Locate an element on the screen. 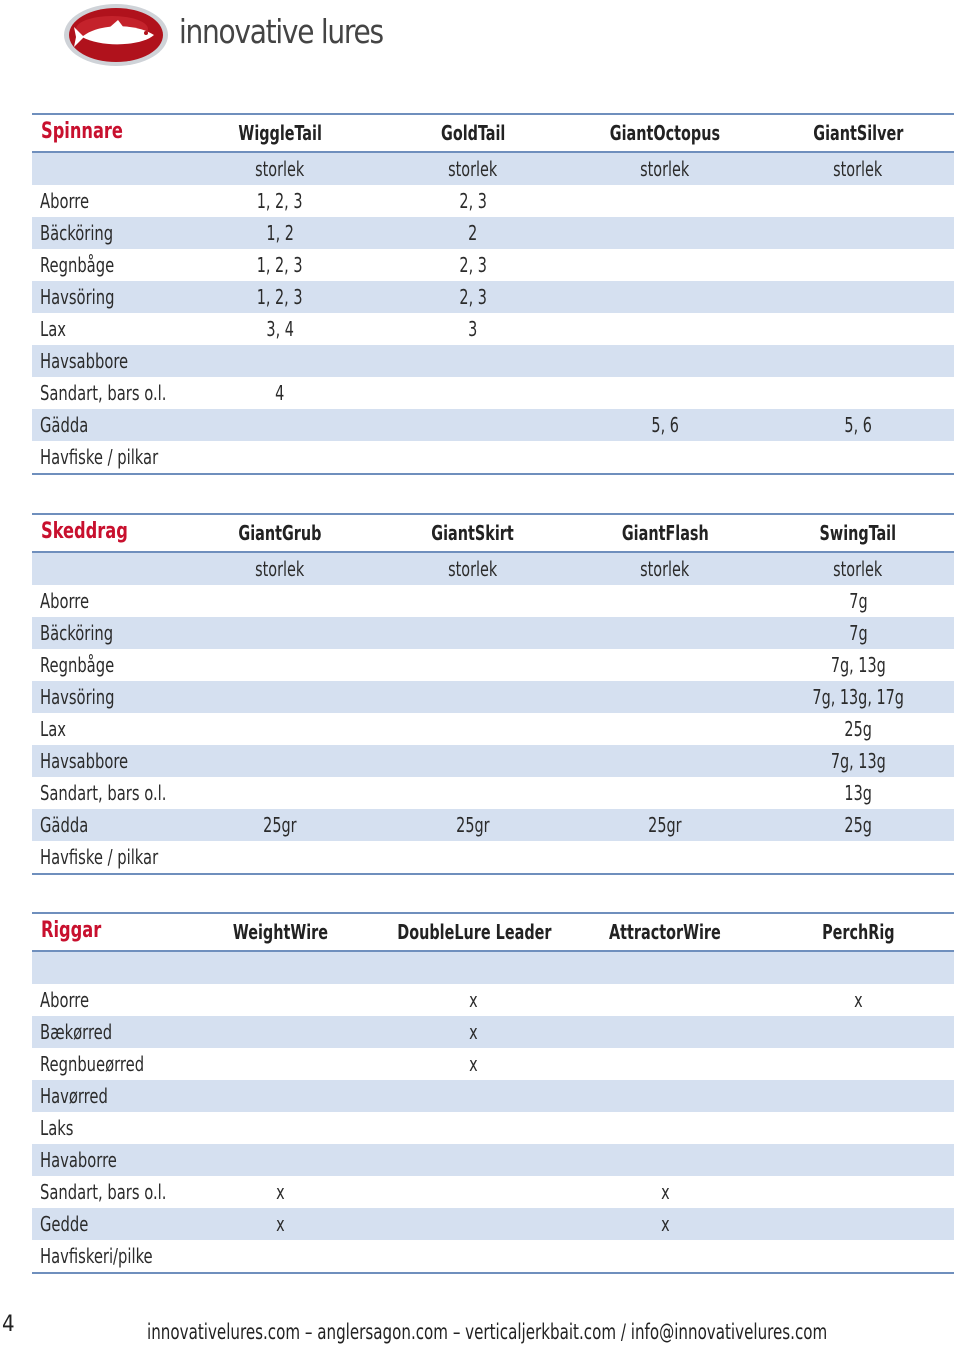  column-header: GiantSilver is located at coordinates (858, 133).